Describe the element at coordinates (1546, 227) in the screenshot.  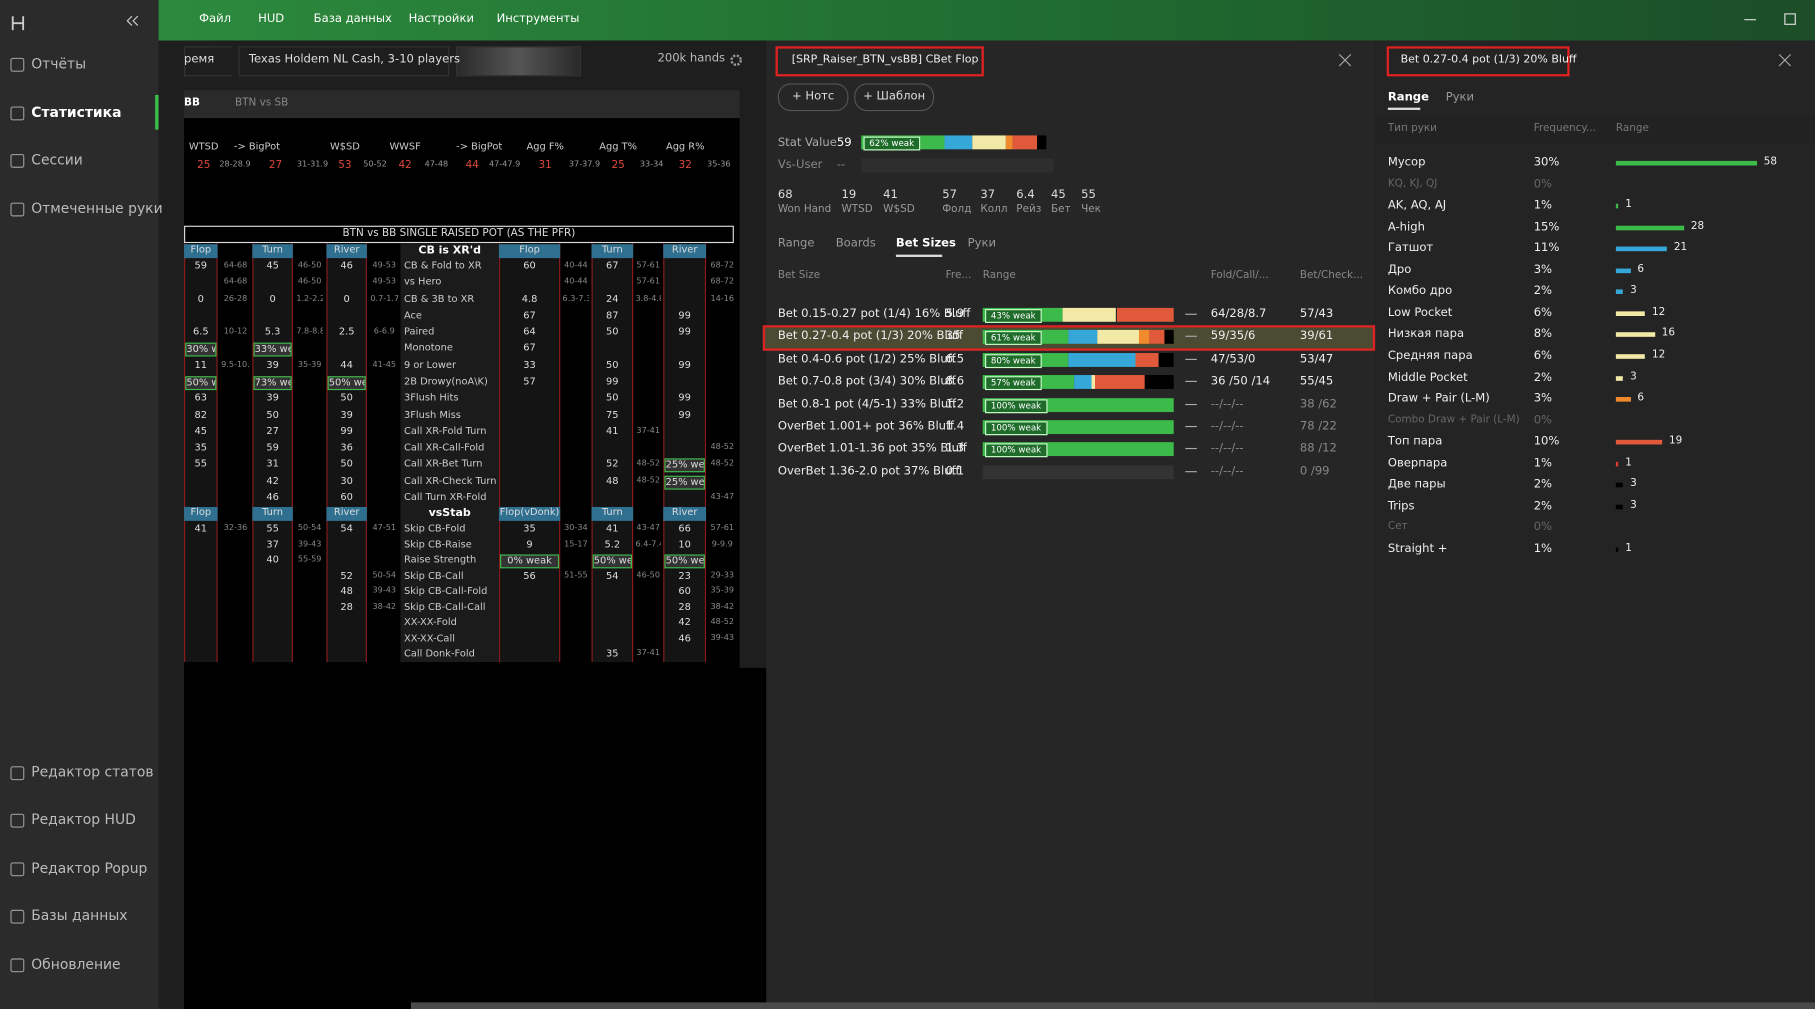
I see `frequency: 15%` at that location.